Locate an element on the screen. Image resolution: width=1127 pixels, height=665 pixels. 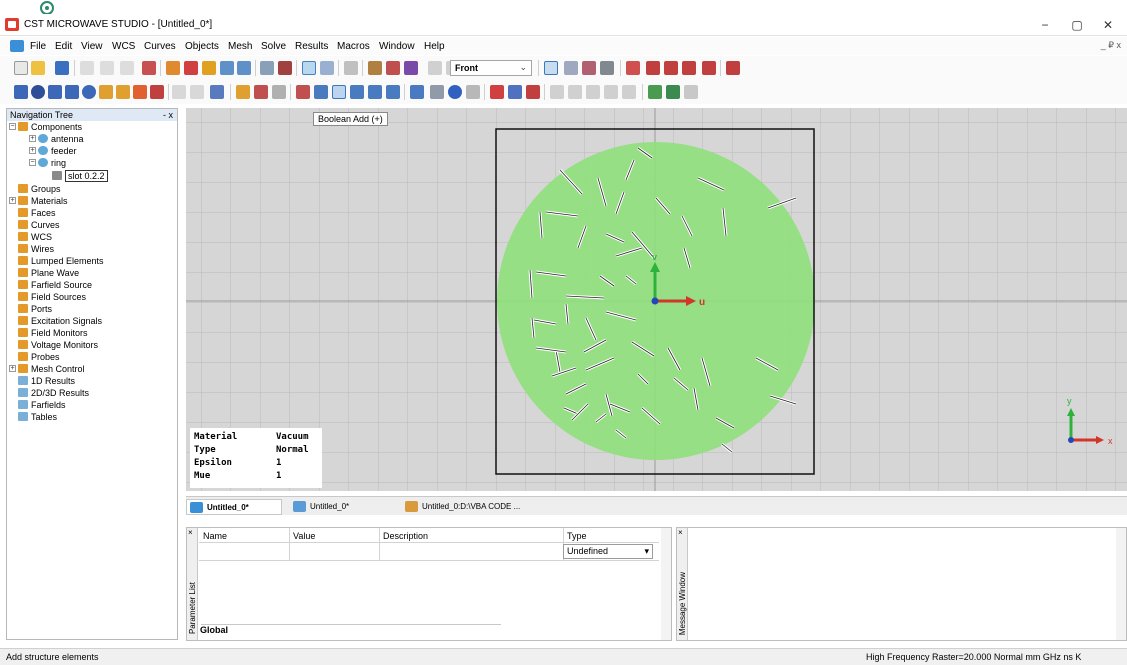
pick-icon is located at coordinates (393, 68).